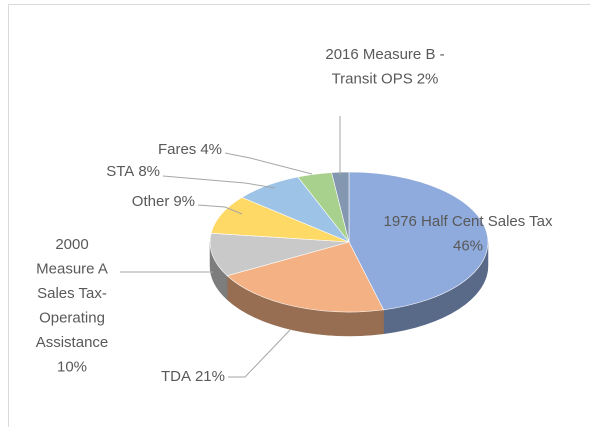  Describe the element at coordinates (468, 234) in the screenshot. I see `slice-label: 1976 Half Cent Sales Tax 46%` at that location.